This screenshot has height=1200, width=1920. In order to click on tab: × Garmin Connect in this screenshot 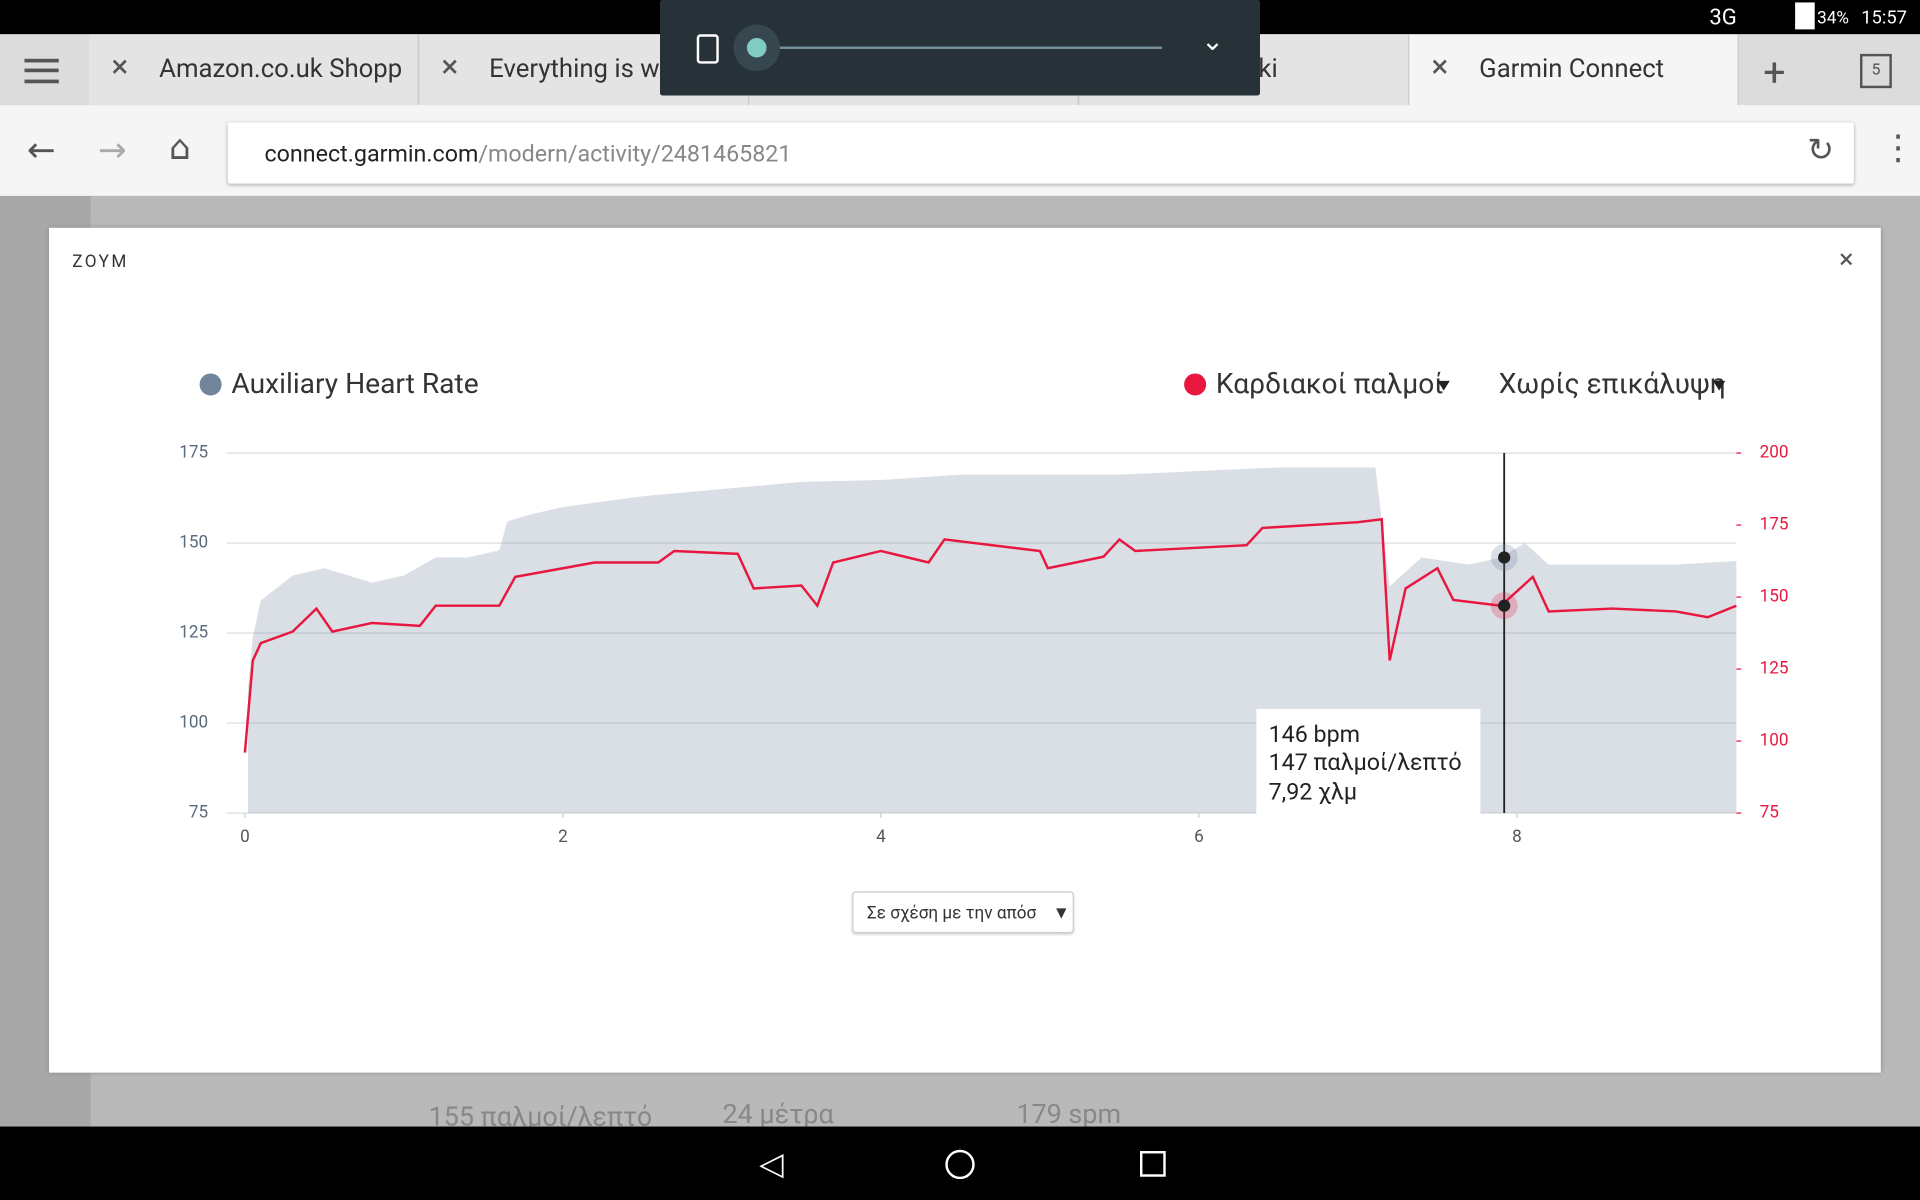, I will do `click(1574, 70)`.